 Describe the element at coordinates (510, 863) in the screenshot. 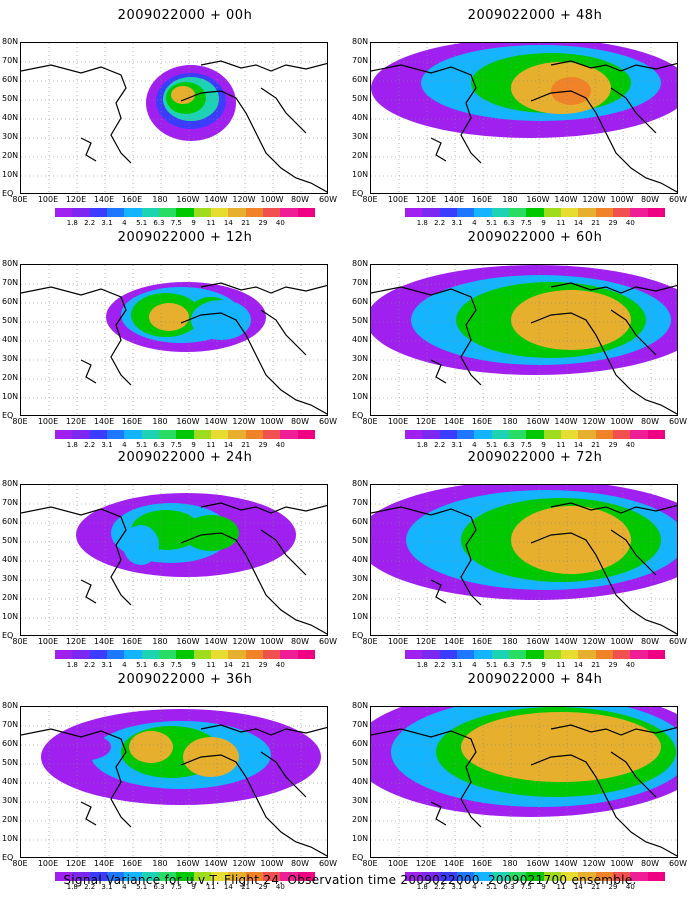

I see `longitude-label: 180` at that location.